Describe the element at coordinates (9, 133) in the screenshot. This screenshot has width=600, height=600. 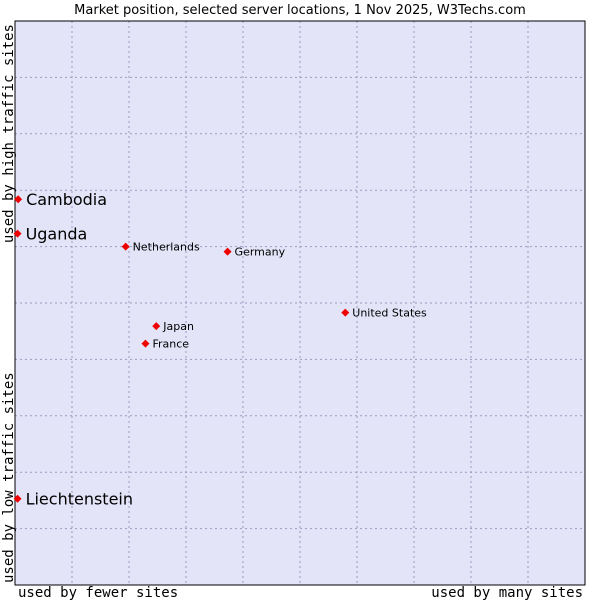
I see `y-axis-label-high: used by high traffic sites` at that location.